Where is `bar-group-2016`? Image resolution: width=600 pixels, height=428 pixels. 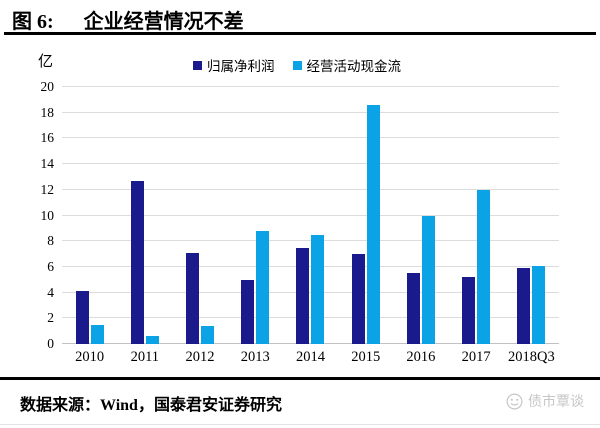 bar-group-2016 is located at coordinates (420, 215).